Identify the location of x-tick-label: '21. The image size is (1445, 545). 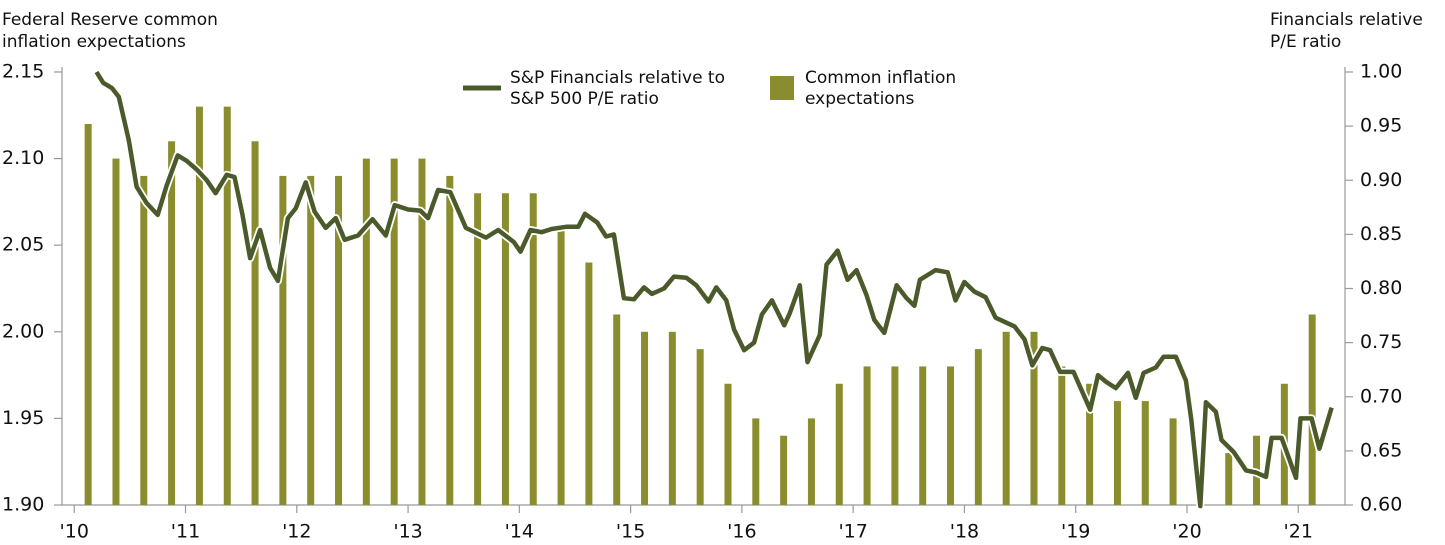
(1298, 532).